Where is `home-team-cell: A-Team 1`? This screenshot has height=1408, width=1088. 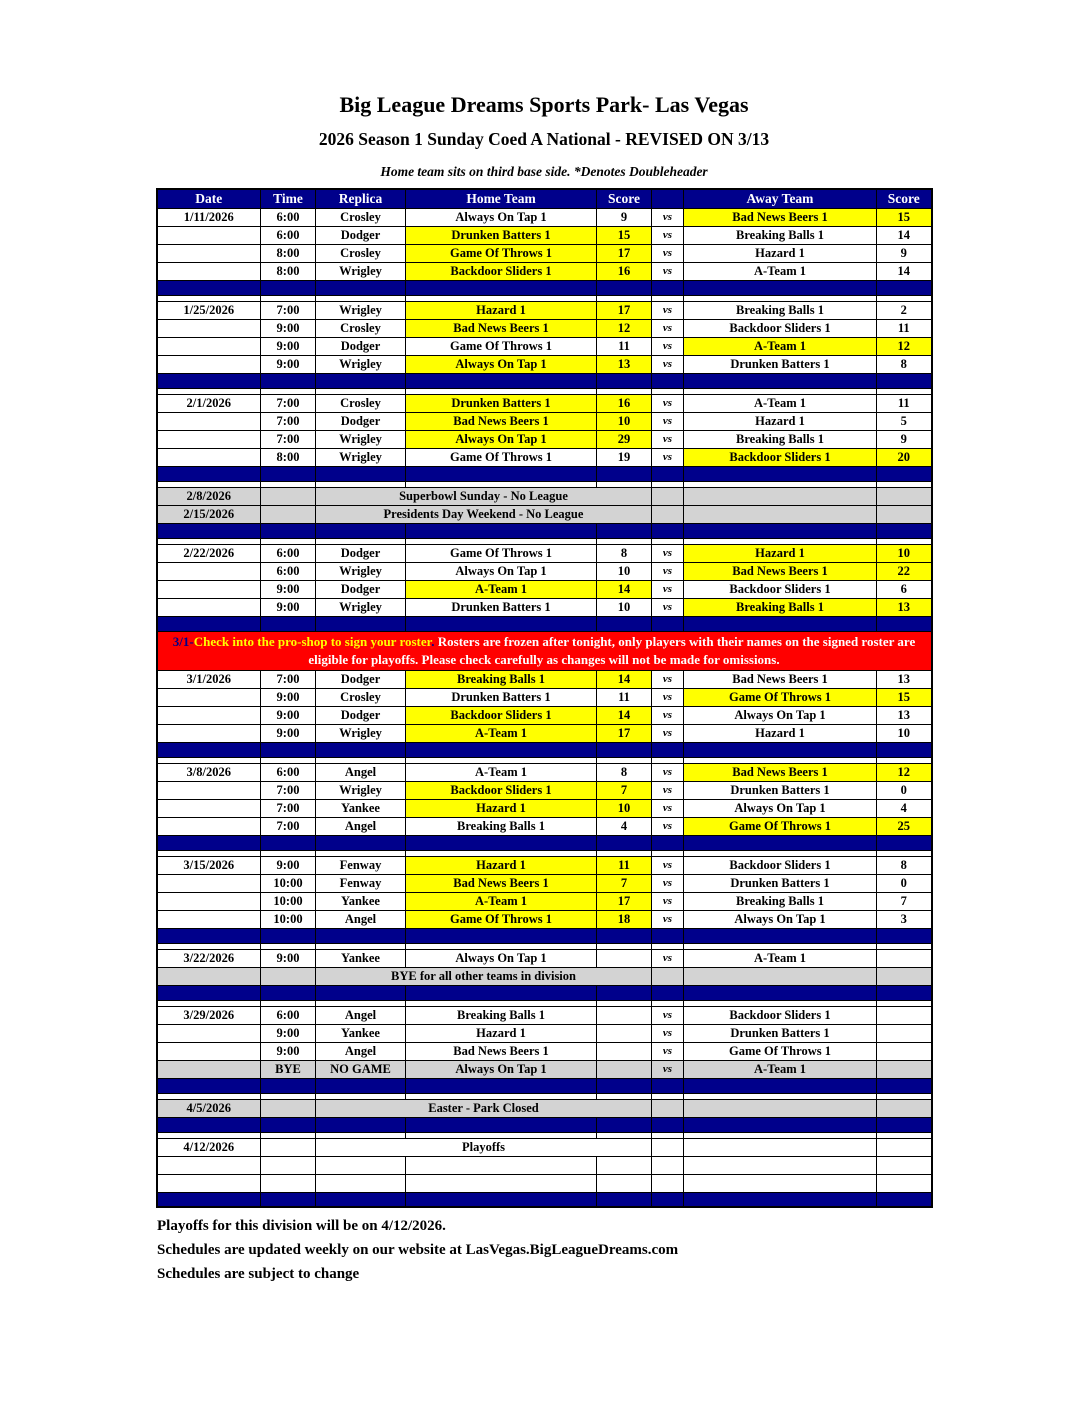
home-team-cell: A-Team 1 is located at coordinates (501, 733).